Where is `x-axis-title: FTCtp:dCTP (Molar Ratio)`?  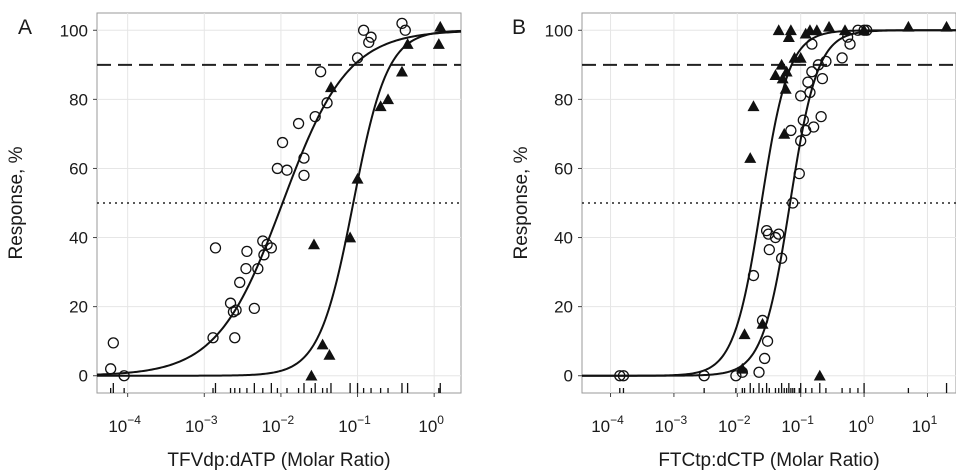
x-axis-title: FTCtp:dCTP (Molar Ratio) is located at coordinates (768, 460).